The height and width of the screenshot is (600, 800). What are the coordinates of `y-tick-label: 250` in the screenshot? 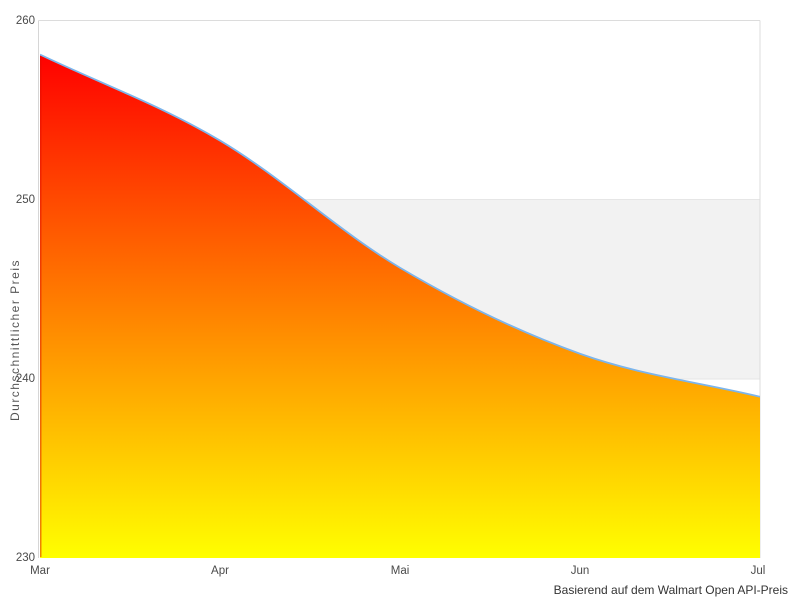 It's located at (25, 199).